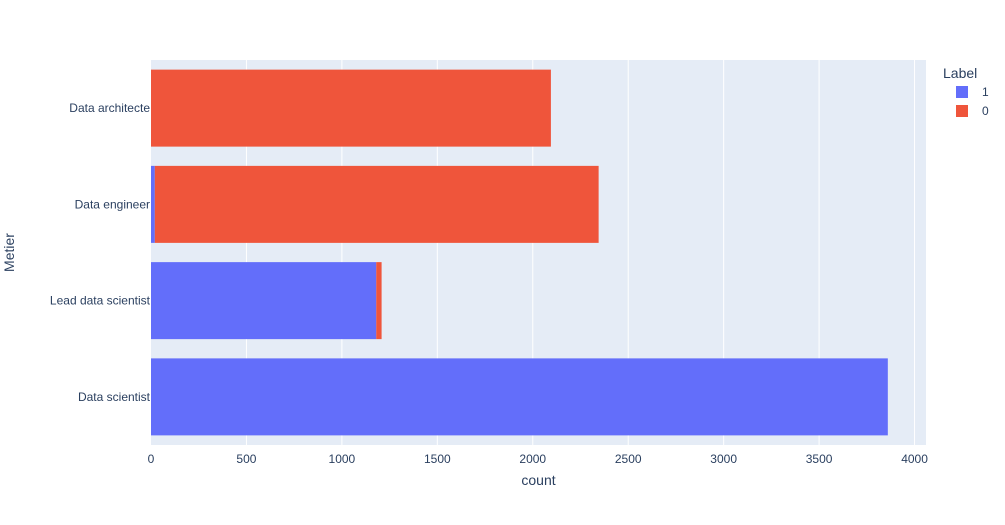 This screenshot has height=525, width=1005. Describe the element at coordinates (985, 92) in the screenshot. I see `legend-item-label: 1` at that location.